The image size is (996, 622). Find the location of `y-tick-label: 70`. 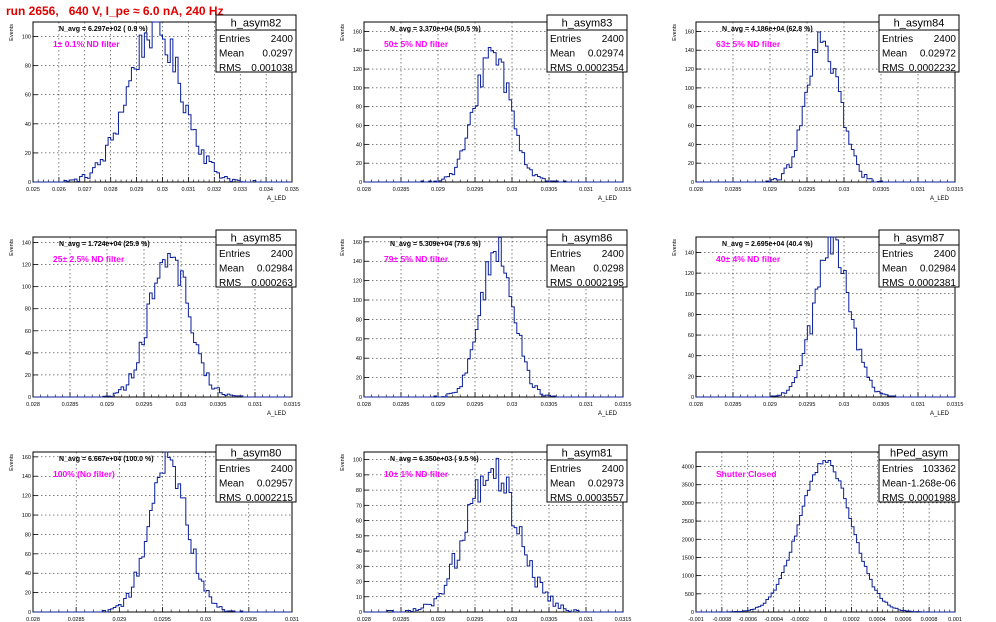

y-tick-label: 70 is located at coordinates (359, 506).